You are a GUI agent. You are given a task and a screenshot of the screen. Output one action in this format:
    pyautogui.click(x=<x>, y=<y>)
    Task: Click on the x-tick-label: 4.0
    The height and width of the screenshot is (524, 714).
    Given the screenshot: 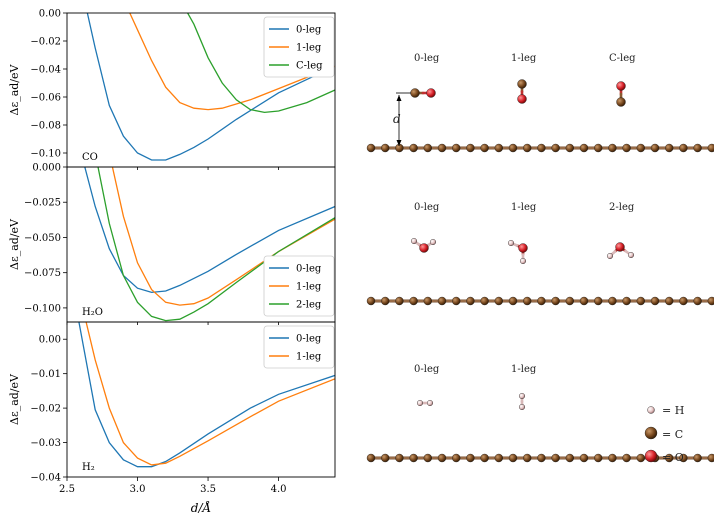 What is the action you would take?
    pyautogui.click(x=279, y=489)
    